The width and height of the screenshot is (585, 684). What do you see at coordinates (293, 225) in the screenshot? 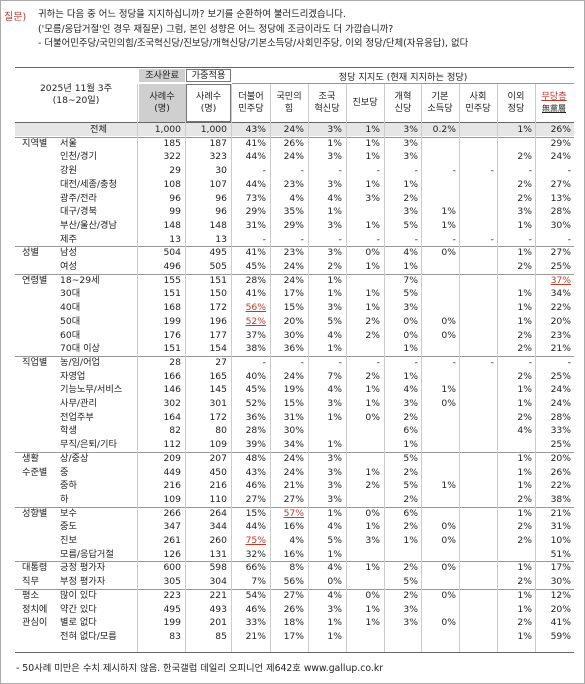
I see `party-value: 29%` at bounding box center [293, 225].